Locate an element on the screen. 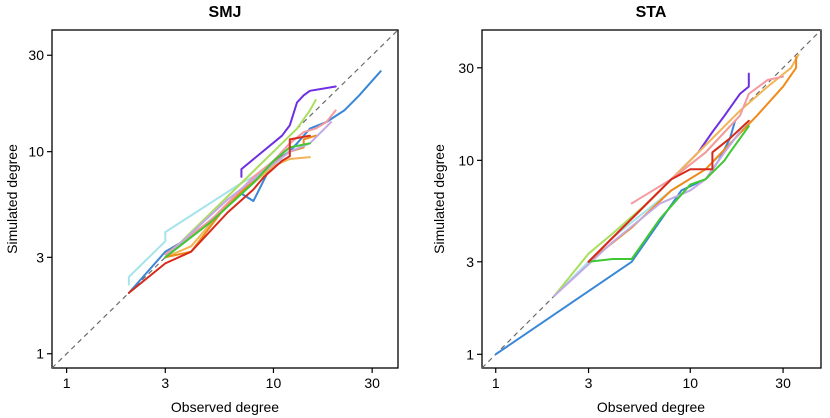 This screenshot has height=418, width=830. chart-title: SMJ is located at coordinates (225, 12).